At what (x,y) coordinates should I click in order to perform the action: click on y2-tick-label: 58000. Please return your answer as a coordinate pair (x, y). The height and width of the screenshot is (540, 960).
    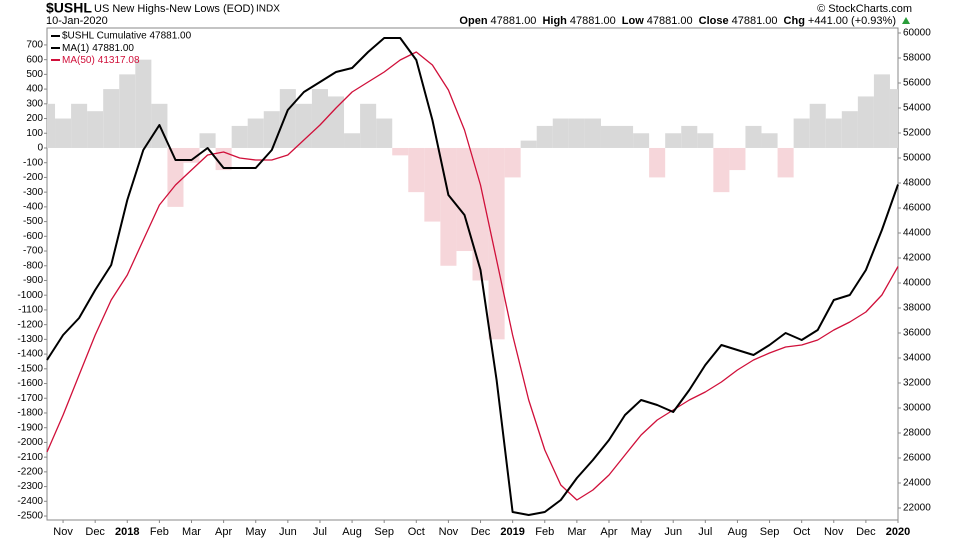
    Looking at the image, I should click on (917, 58).